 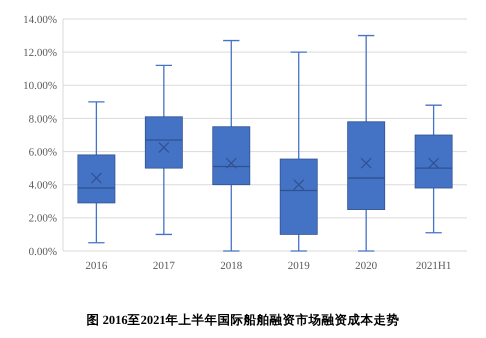 What do you see at coordinates (42, 252) in the screenshot?
I see `y-tick-label: 0.00%` at bounding box center [42, 252].